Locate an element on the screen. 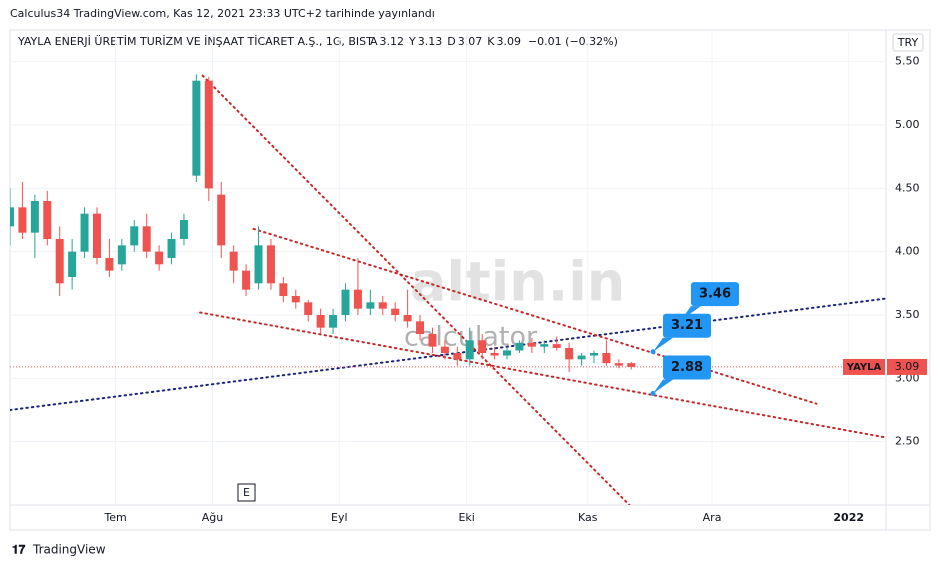  symbol-tag is located at coordinates (864, 366).